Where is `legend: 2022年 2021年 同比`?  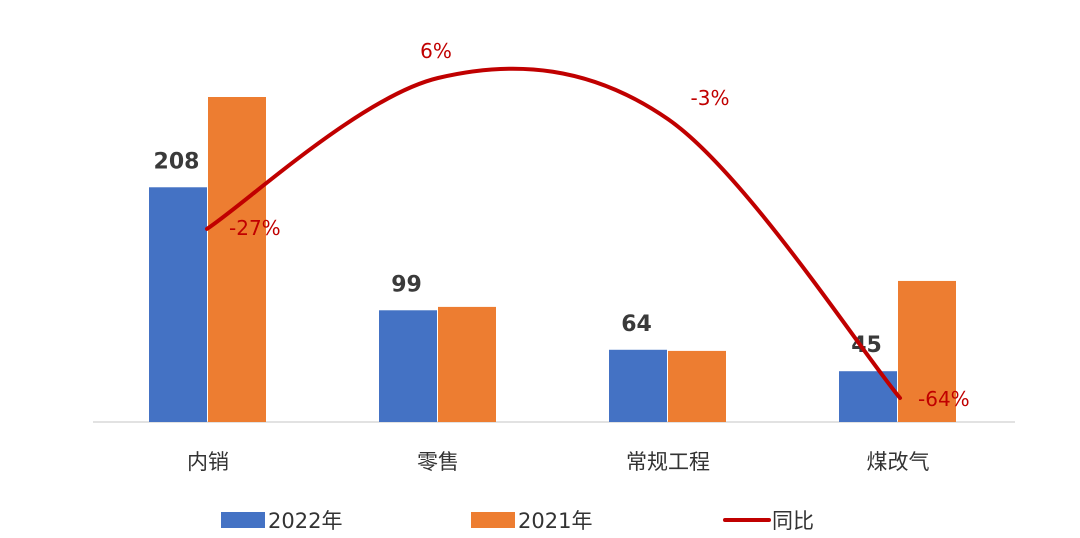 legend: 2022年 2021年 同比 is located at coordinates (517, 521).